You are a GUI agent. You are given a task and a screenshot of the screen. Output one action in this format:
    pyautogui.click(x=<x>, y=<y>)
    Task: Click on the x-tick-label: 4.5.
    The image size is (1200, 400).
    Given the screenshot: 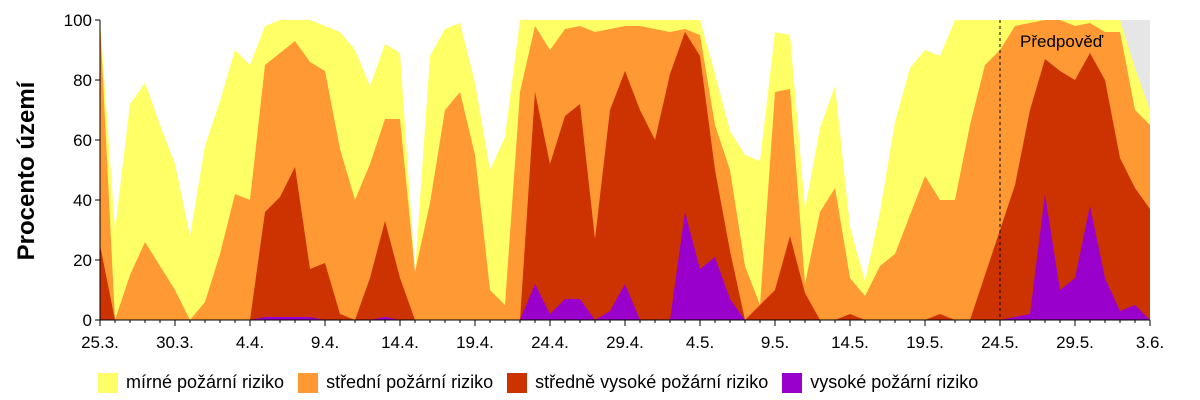 What is the action you would take?
    pyautogui.click(x=700, y=342)
    